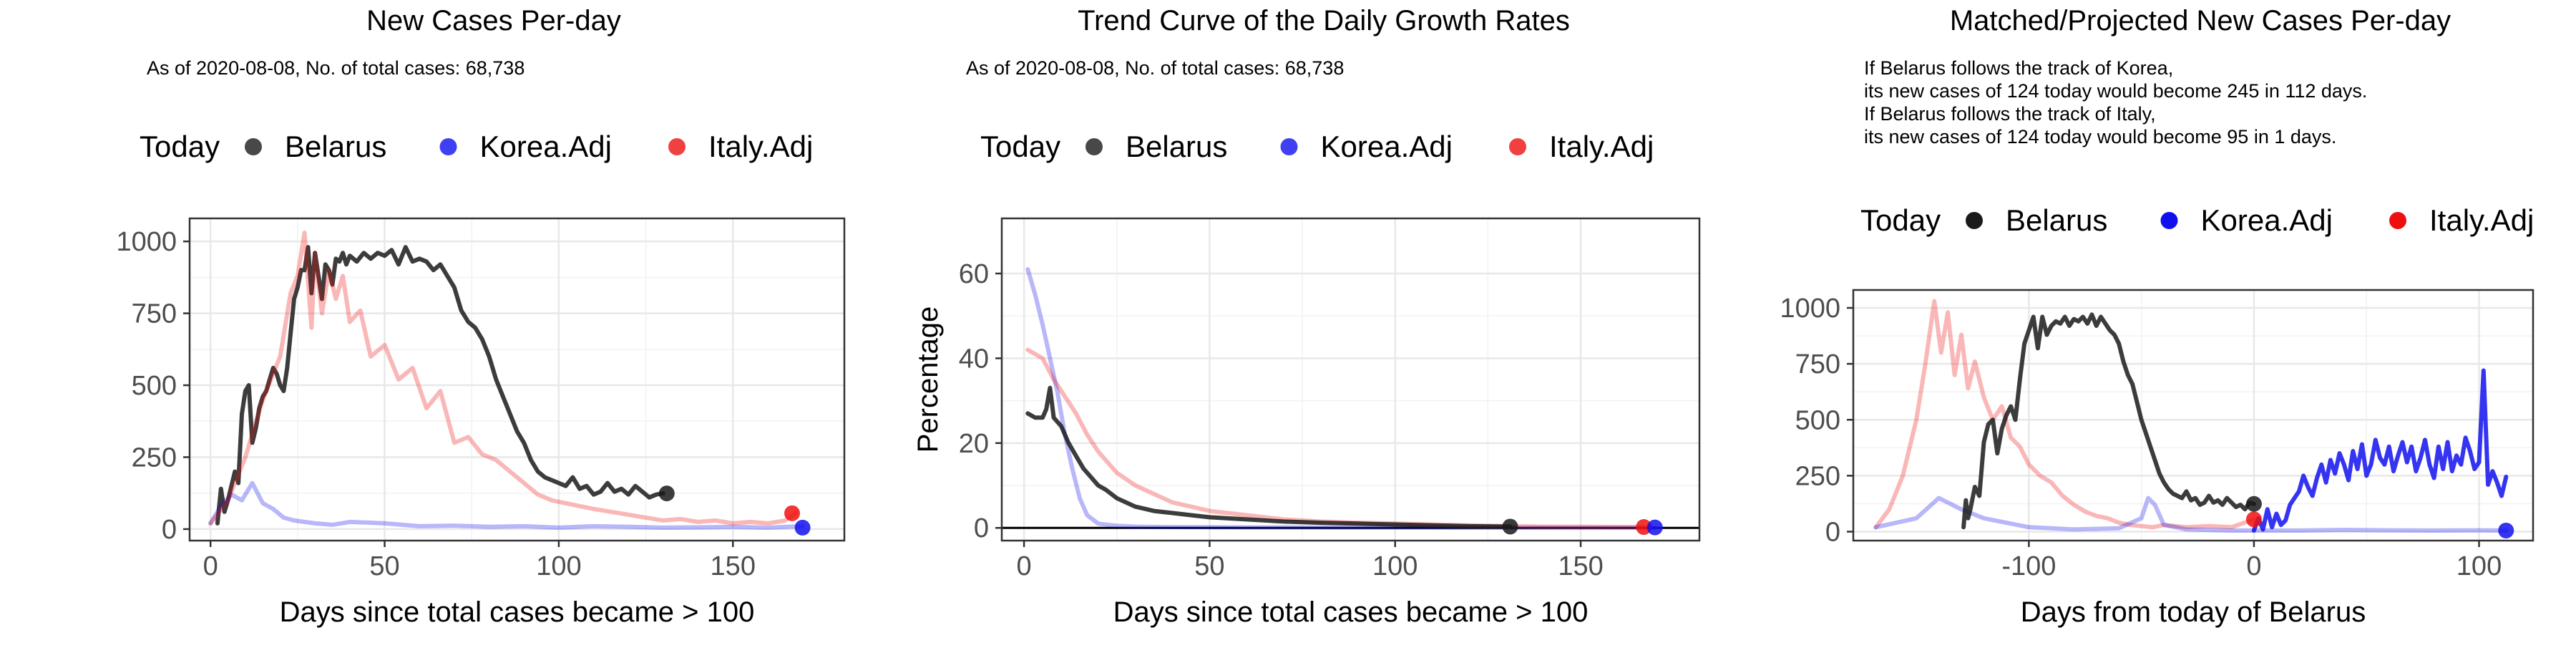 Image resolution: width=2576 pixels, height=648 pixels. What do you see at coordinates (974, 274) in the screenshot?
I see `y-tick-label: 60` at bounding box center [974, 274].